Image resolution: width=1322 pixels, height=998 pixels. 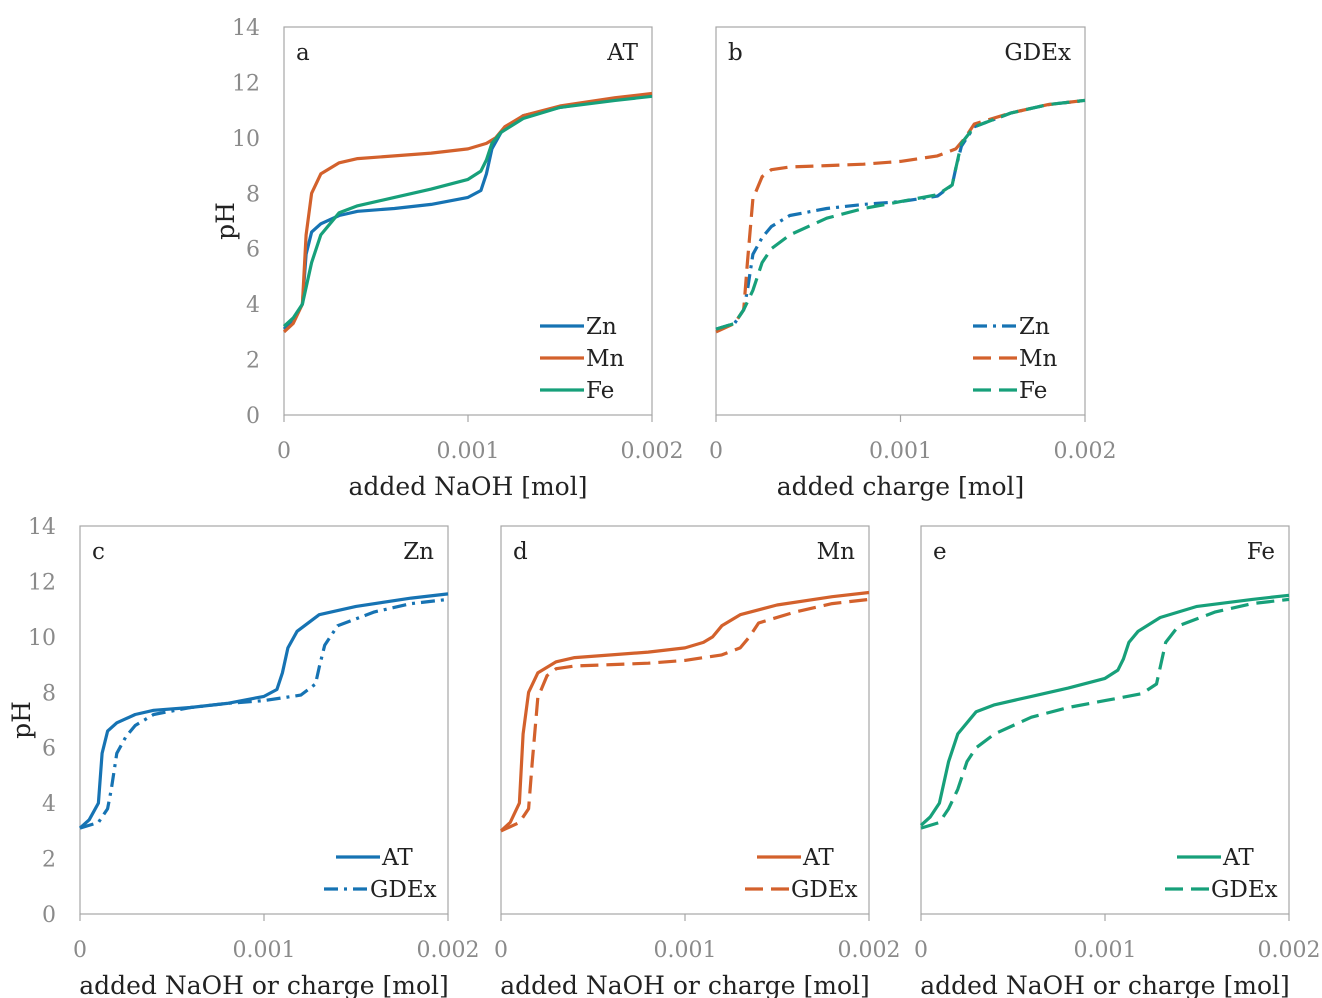 I want to click on panel-letter: b, so click(x=735, y=53).